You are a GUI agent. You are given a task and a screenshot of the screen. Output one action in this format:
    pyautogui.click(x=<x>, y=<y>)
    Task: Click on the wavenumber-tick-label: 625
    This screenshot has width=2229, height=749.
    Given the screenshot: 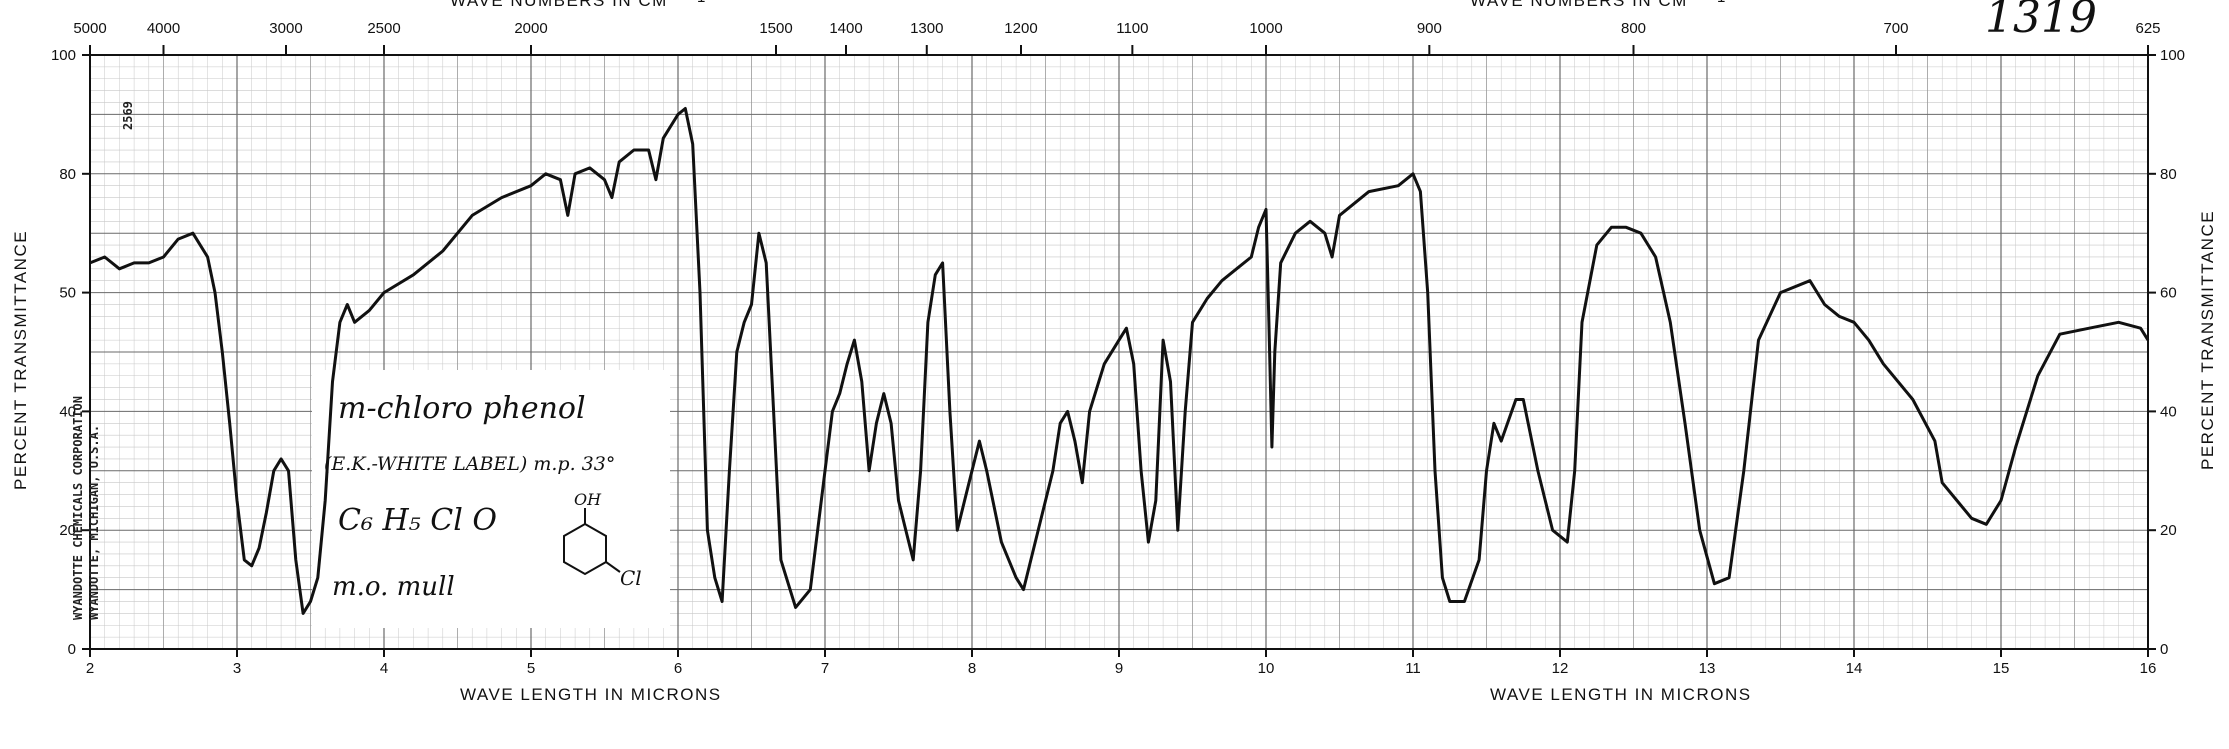 What is the action you would take?
    pyautogui.click(x=2147, y=28)
    